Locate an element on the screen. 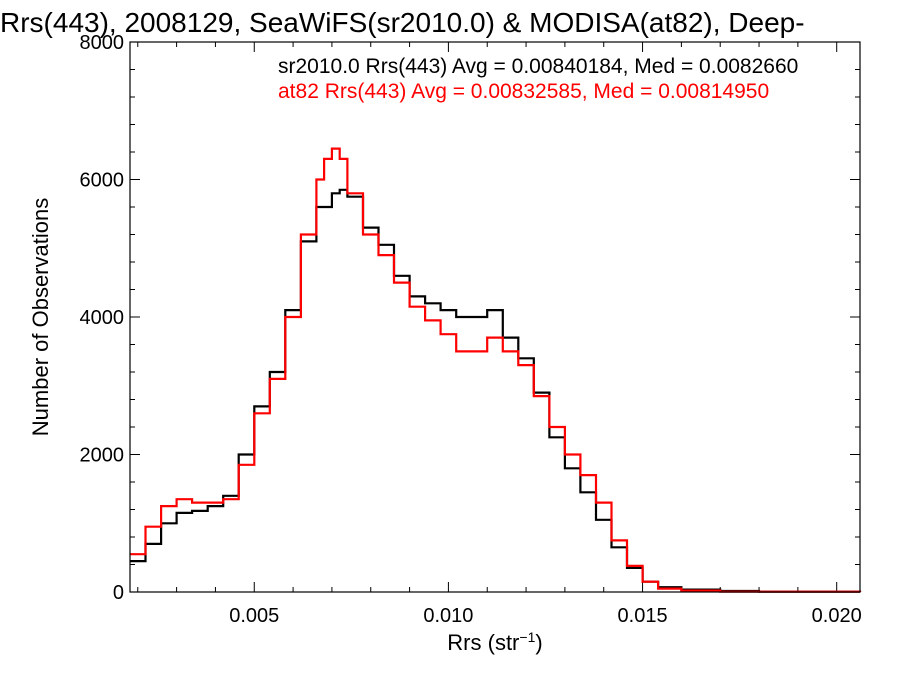 This screenshot has height=675, width=900. x-axis-label-exponent: −1 is located at coordinates (527, 637).